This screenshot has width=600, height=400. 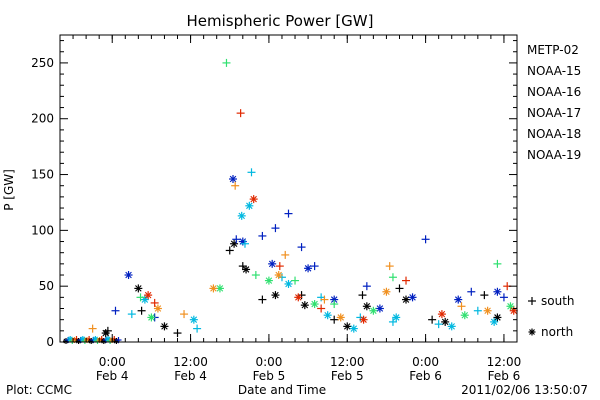 What do you see at coordinates (42, 119) in the screenshot?
I see `y-tick-label: 200` at bounding box center [42, 119].